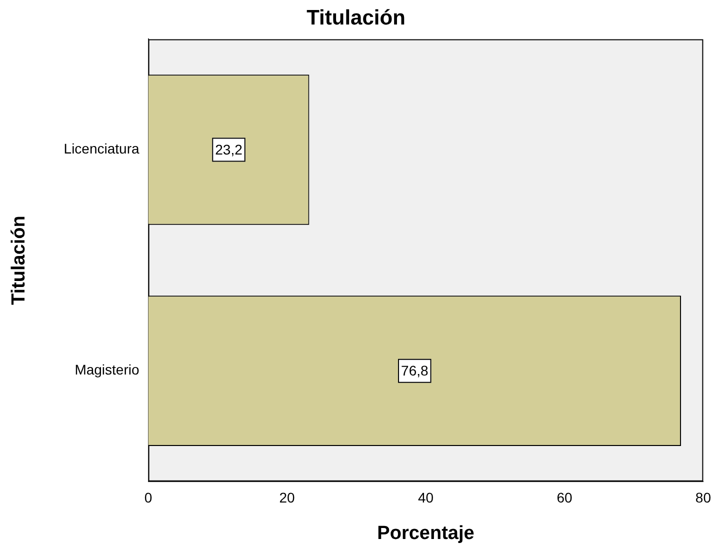  Describe the element at coordinates (19, 260) in the screenshot. I see `y-axis-title: Titulación` at that location.